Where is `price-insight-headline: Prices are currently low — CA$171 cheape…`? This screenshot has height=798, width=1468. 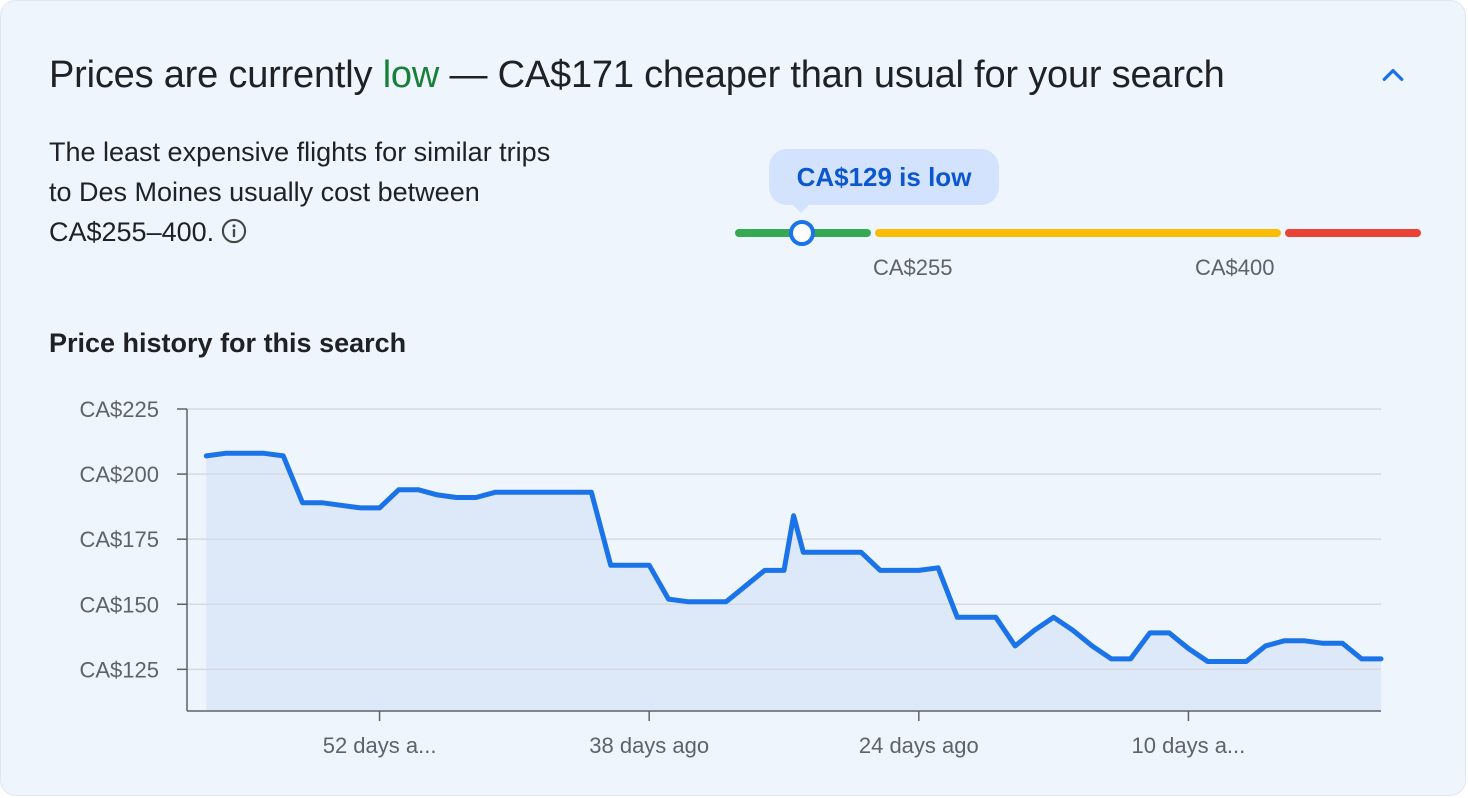 price-insight-headline: Prices are currently low — CA$171 cheape… is located at coordinates (637, 75).